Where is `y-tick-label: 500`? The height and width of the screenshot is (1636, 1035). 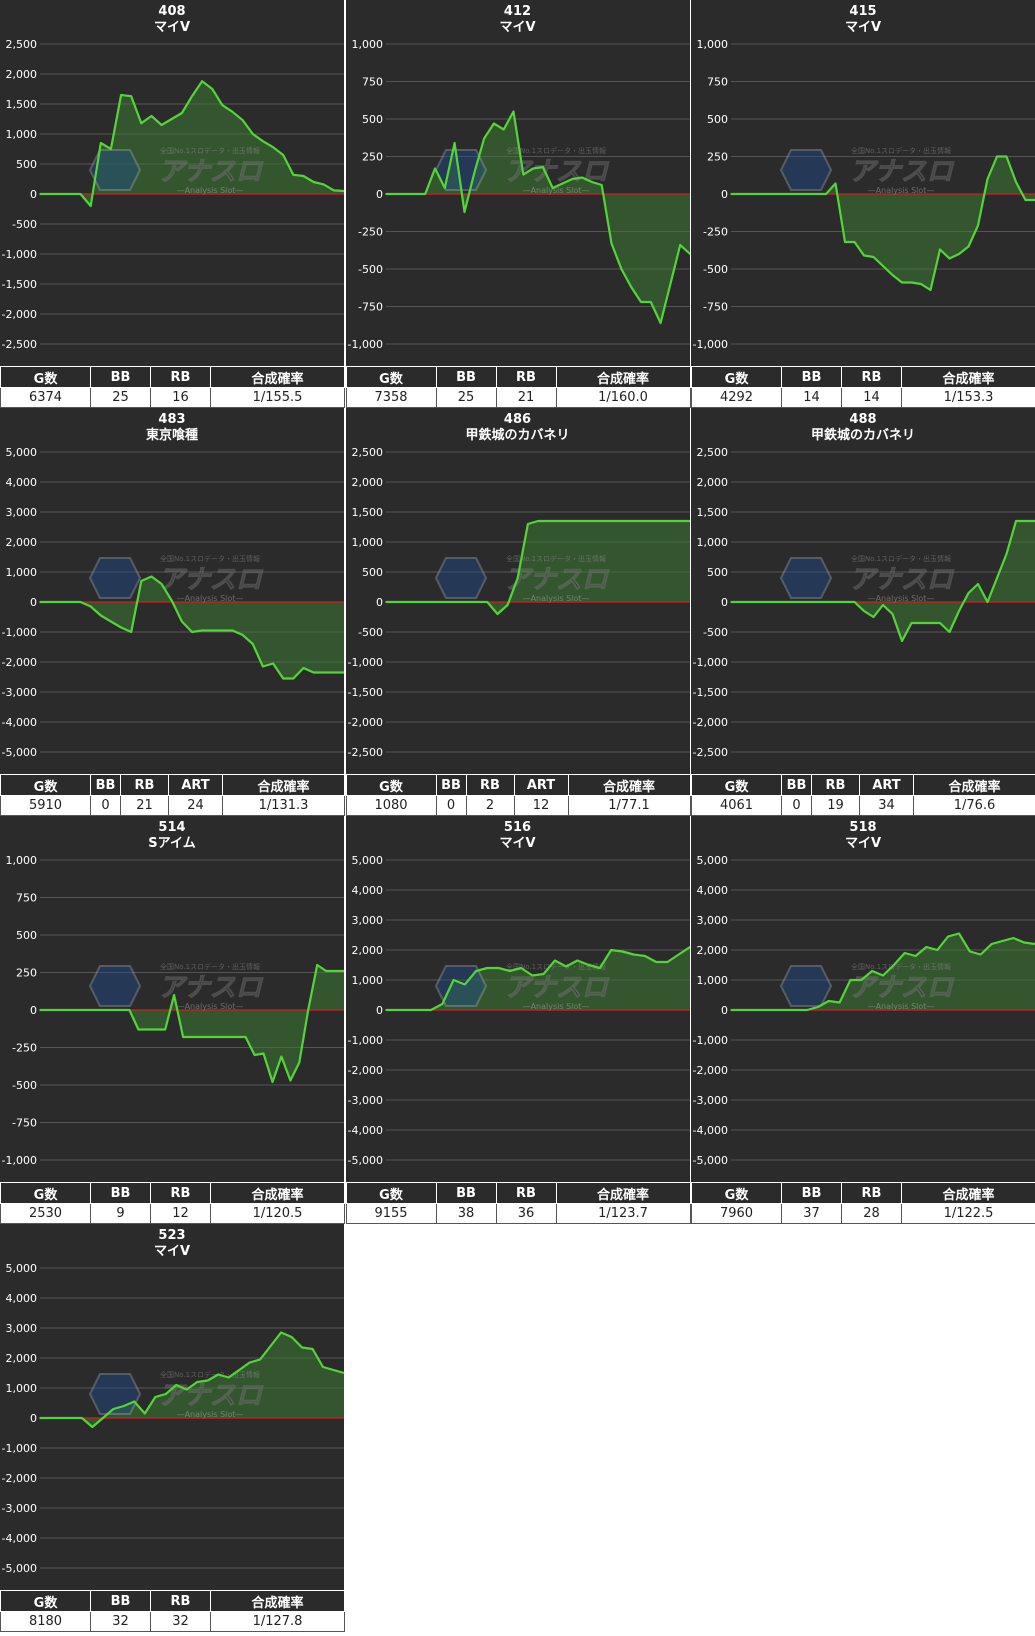 y-tick-label: 500 is located at coordinates (372, 572).